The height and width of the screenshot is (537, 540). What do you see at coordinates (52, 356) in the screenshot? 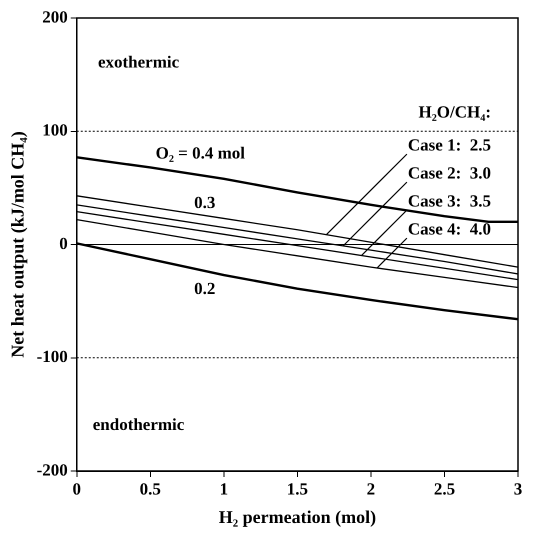
I see `y-tick-label: -100` at bounding box center [52, 356].